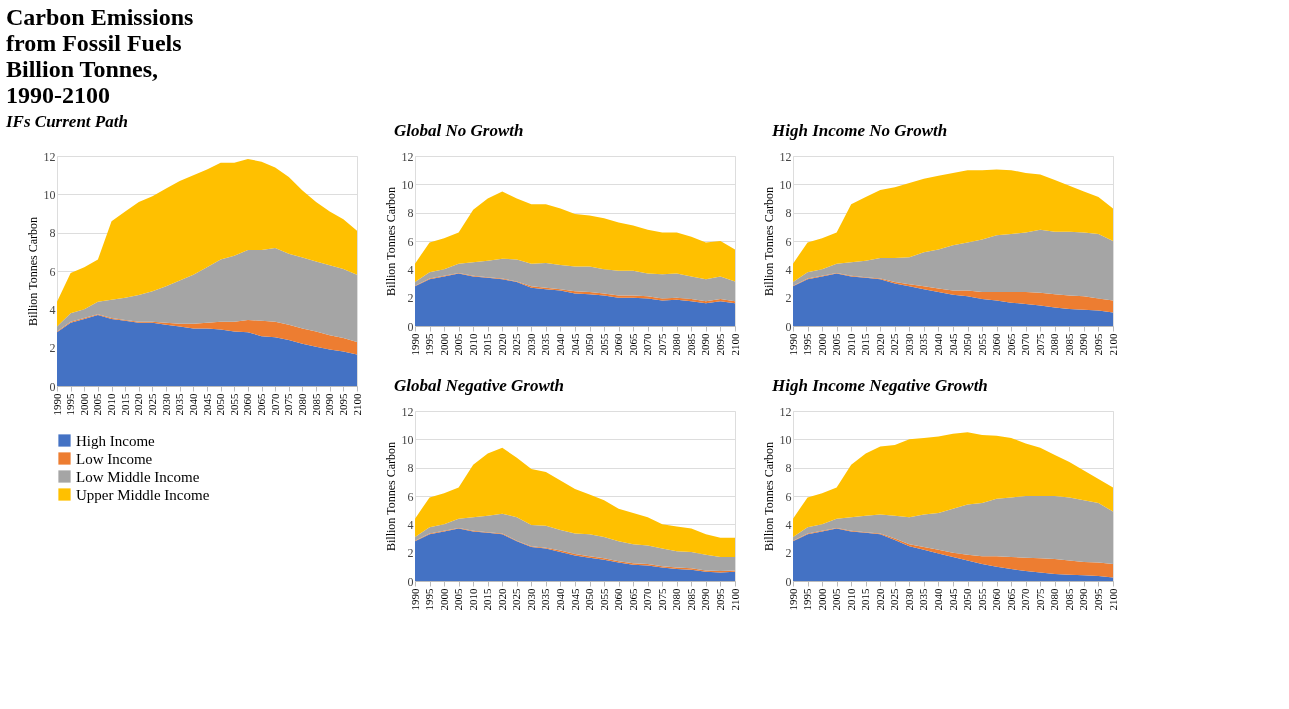 This screenshot has height=709, width=1289. What do you see at coordinates (879, 385) in the screenshot?
I see `chart-title: High Income Negative Growth` at bounding box center [879, 385].